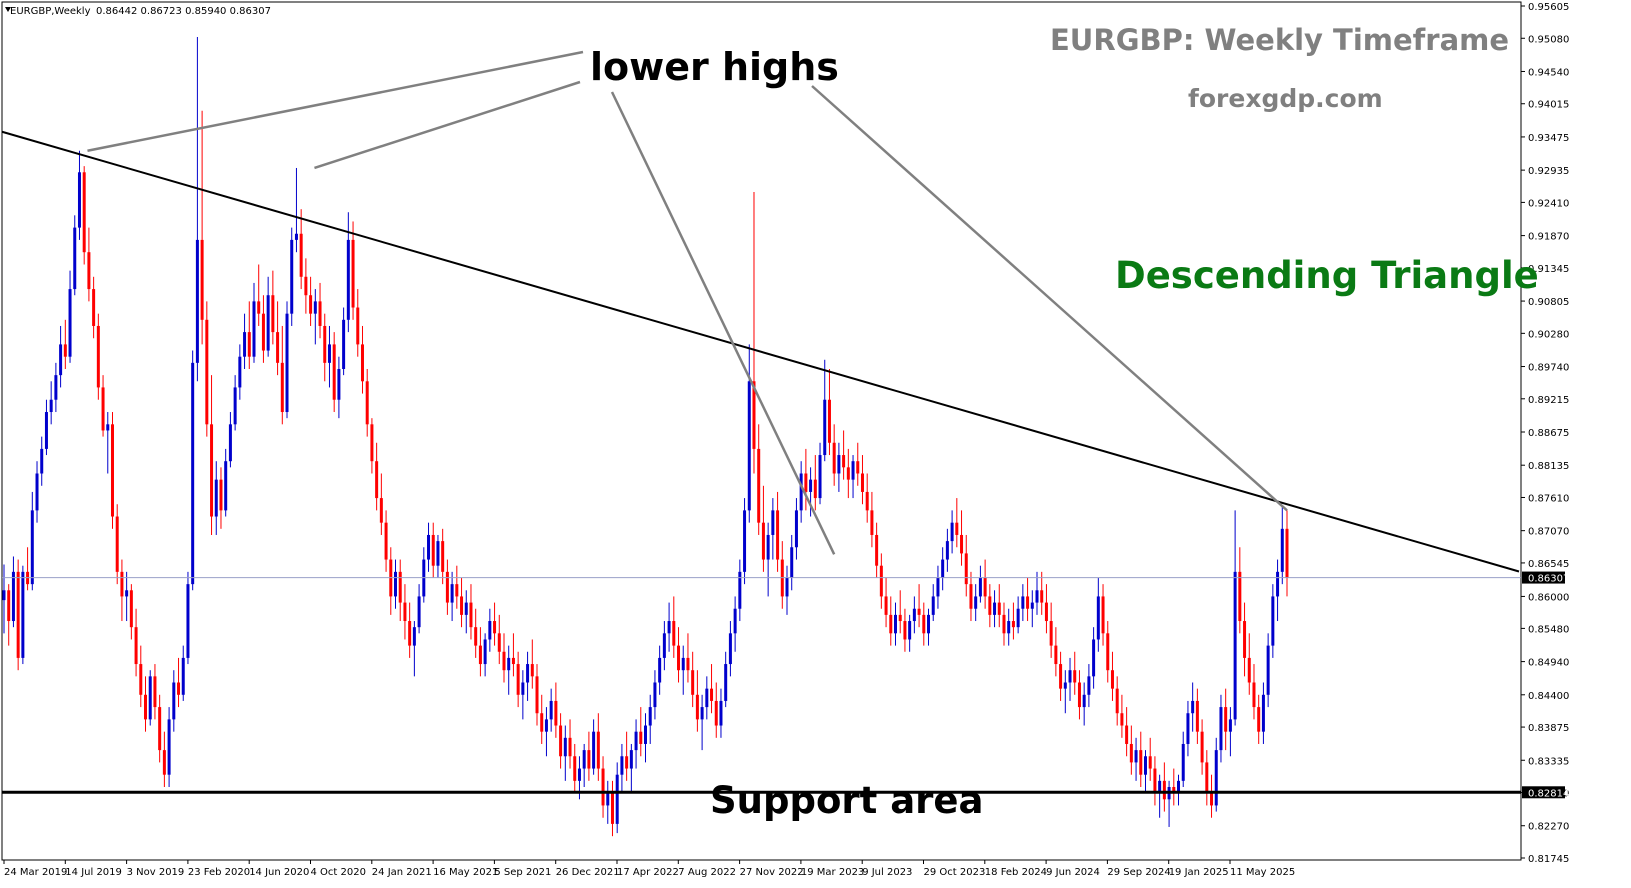  What do you see at coordinates (588, 872) in the screenshot?
I see `x-tick-label: 26 Dec 2021` at bounding box center [588, 872].